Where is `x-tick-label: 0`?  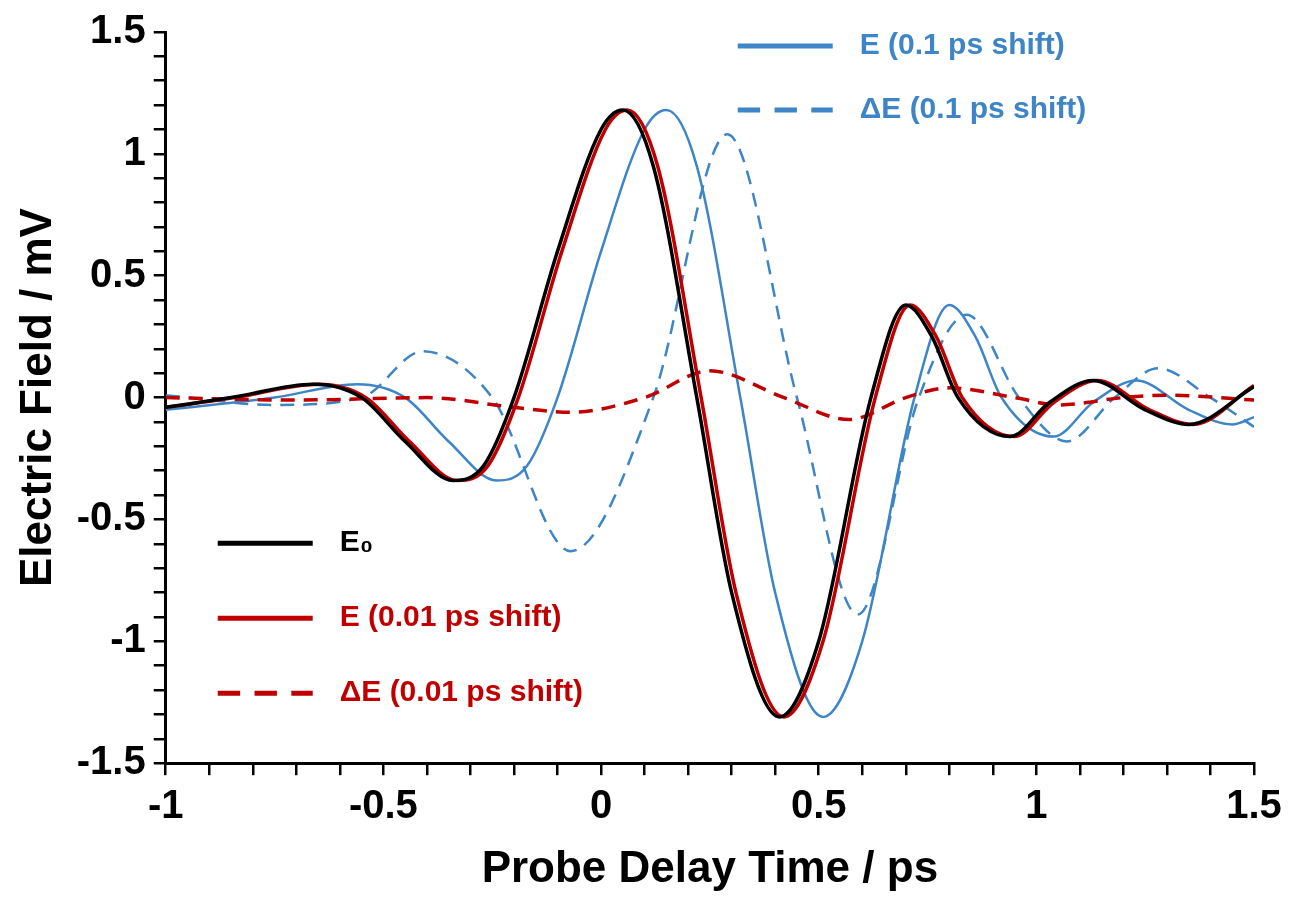
x-tick-label: 0 is located at coordinates (601, 804).